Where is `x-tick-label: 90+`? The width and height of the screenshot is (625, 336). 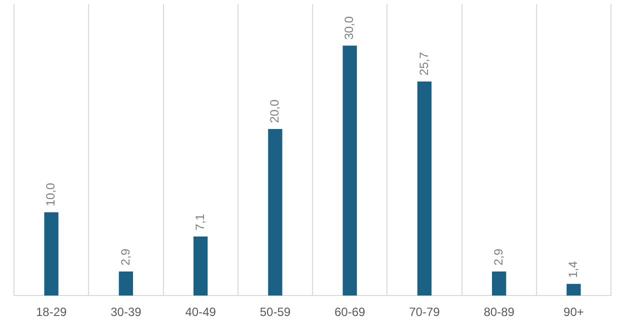 x-tick-label: 90+ is located at coordinates (574, 312).